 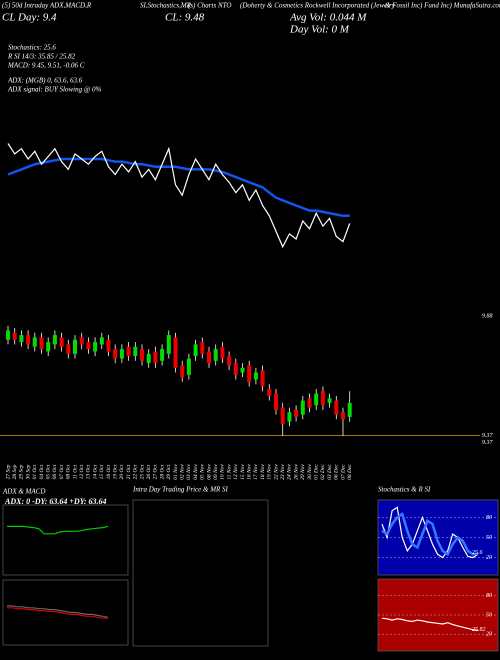 I want to click on header-text: (s) Charts NTO, so click(x=209, y=6).